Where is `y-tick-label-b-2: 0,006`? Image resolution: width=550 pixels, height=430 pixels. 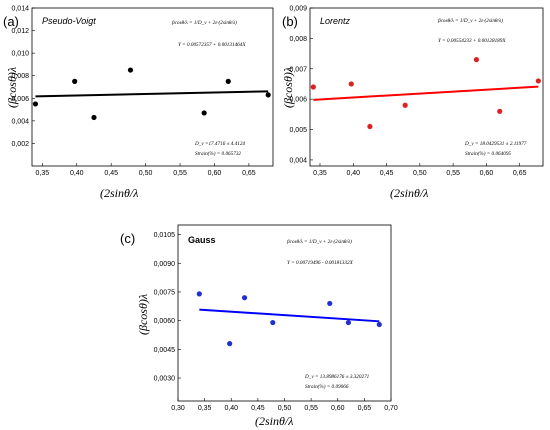
y-tick-label-b-2: 0,006 is located at coordinates (298, 100).